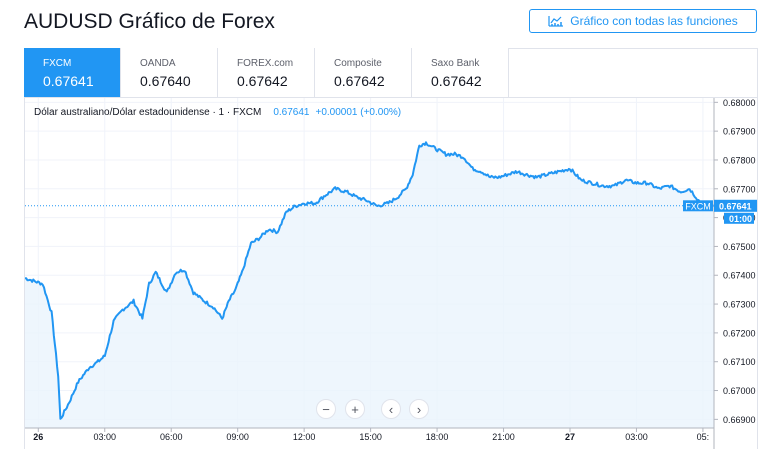  I want to click on x-tick-label: 06:00, so click(171, 437).